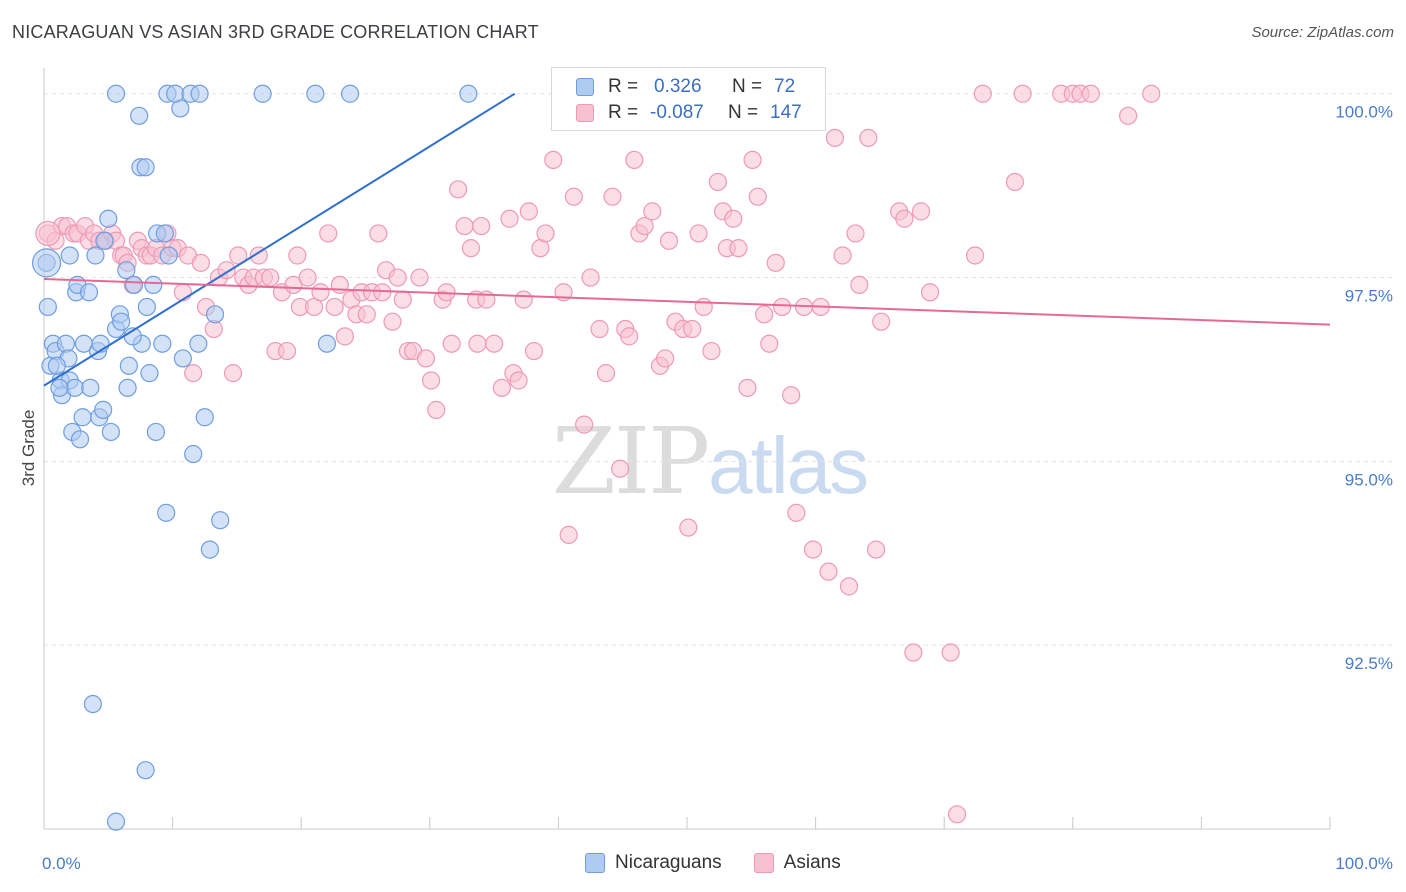  What do you see at coordinates (1322, 32) in the screenshot?
I see `source-label: Source: ZipAtlas.com` at bounding box center [1322, 32].